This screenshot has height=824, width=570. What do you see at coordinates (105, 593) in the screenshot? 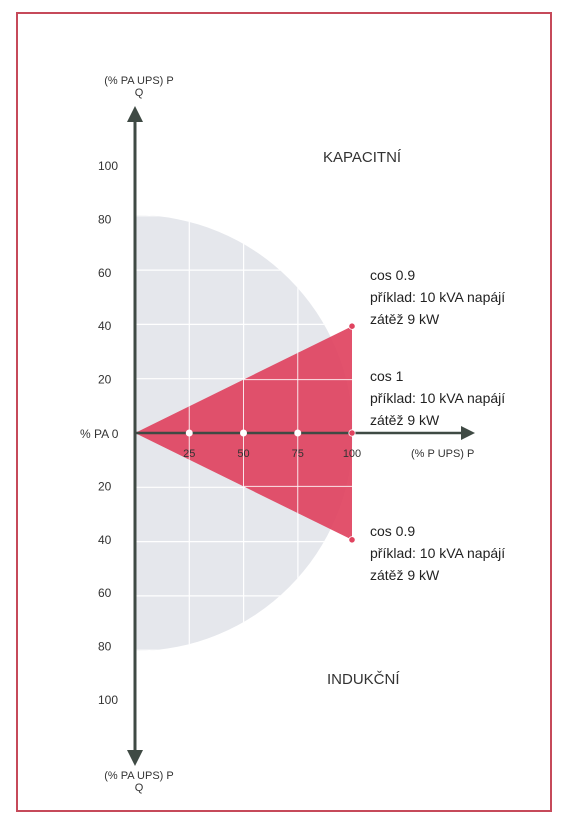
I see `y-tick-label-lower: 60` at bounding box center [105, 593].